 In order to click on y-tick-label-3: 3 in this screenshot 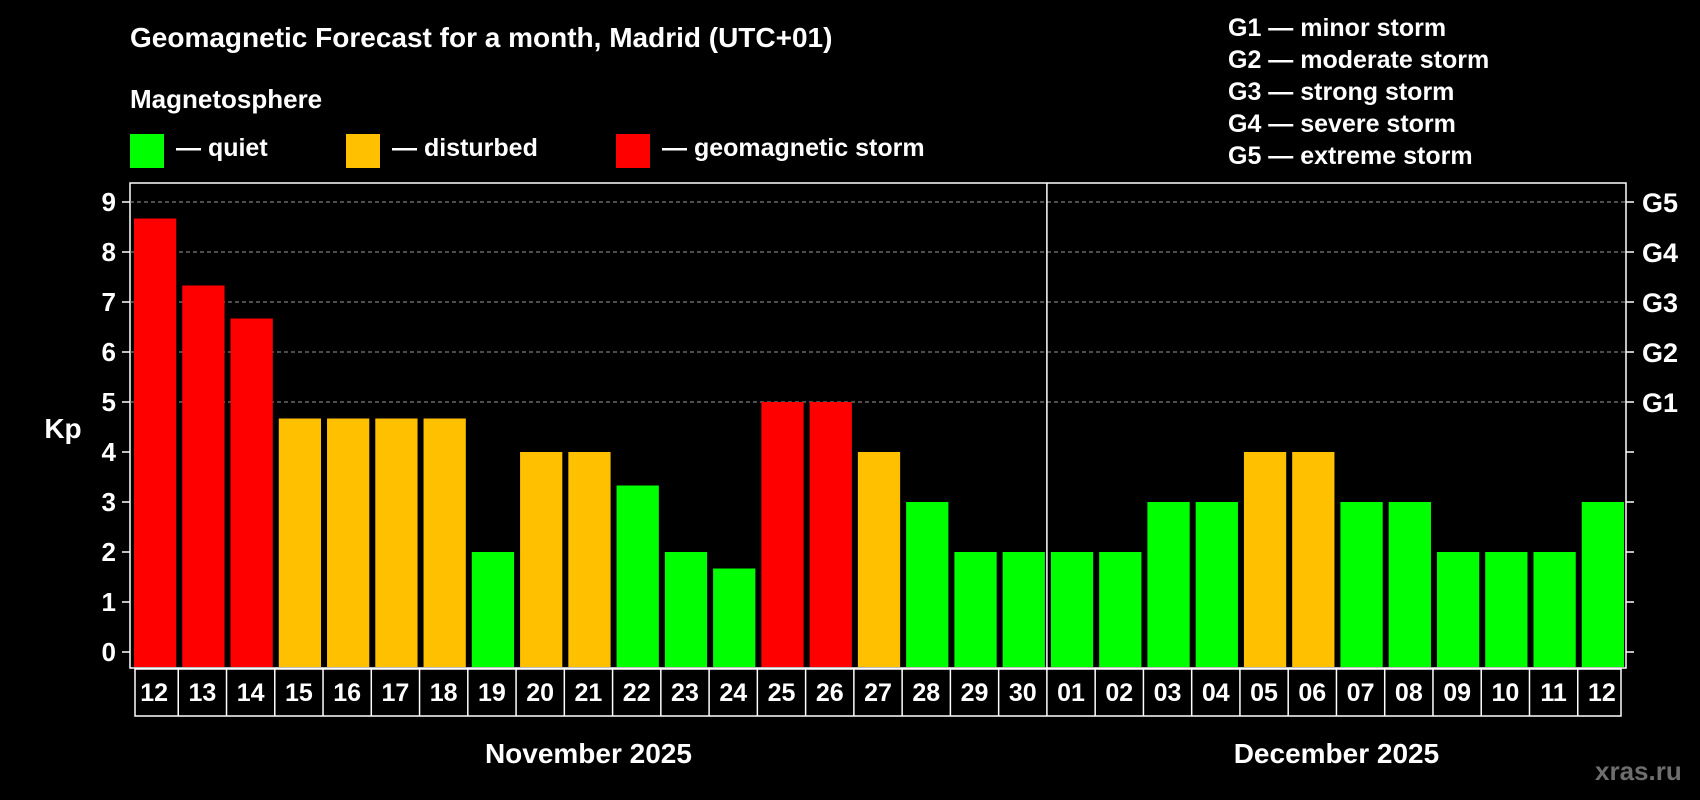, I will do `click(109, 502)`.